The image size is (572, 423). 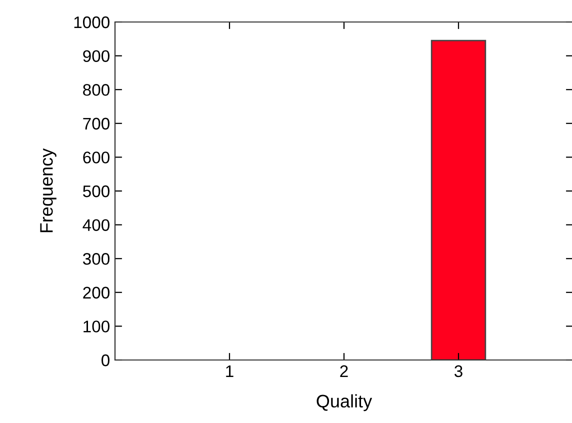 I want to click on y-tick-label: 900, so click(x=96, y=56).